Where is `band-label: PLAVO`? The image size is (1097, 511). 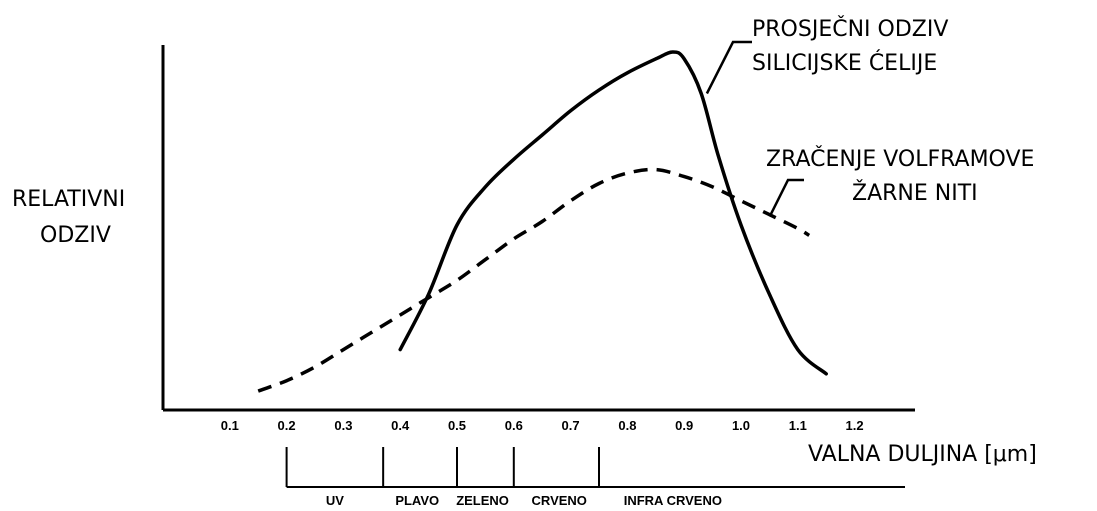 band-label: PLAVO is located at coordinates (417, 500).